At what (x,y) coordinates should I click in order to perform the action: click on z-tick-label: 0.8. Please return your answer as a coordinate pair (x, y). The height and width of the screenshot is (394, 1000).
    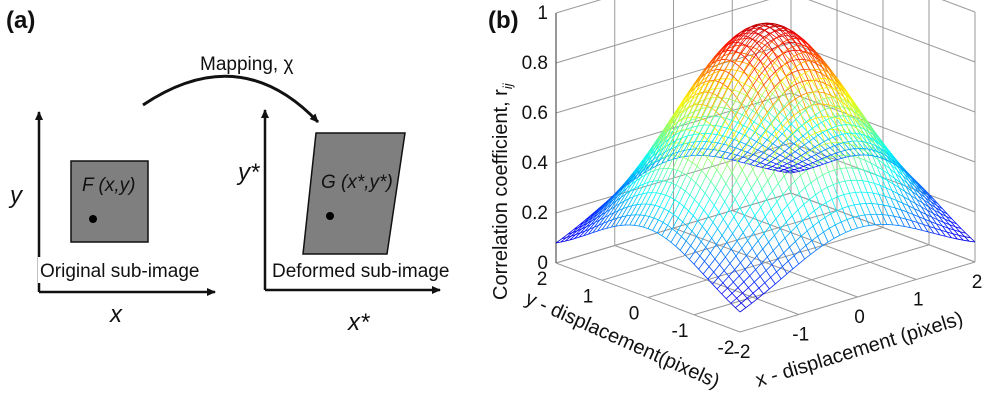
    Looking at the image, I should click on (535, 63).